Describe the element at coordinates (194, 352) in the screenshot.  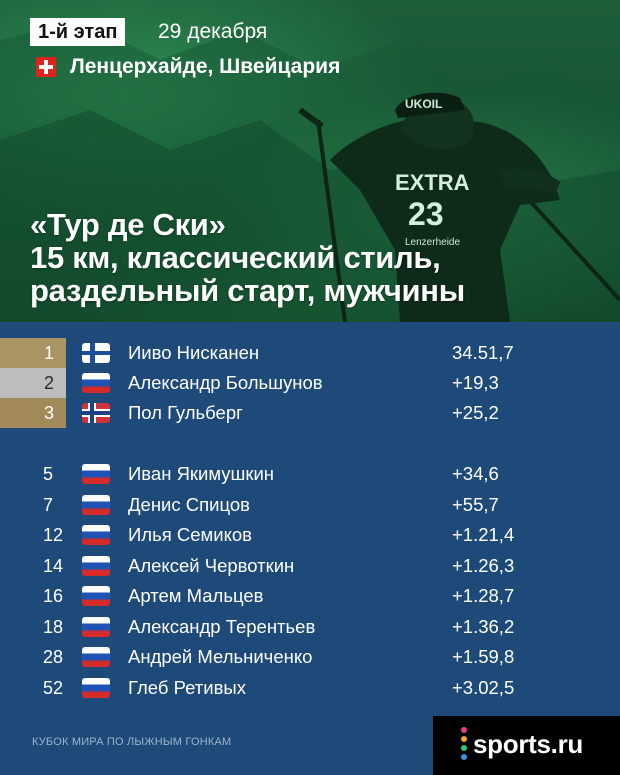
I see `athlete-name: Ииво Нисканен` at that location.